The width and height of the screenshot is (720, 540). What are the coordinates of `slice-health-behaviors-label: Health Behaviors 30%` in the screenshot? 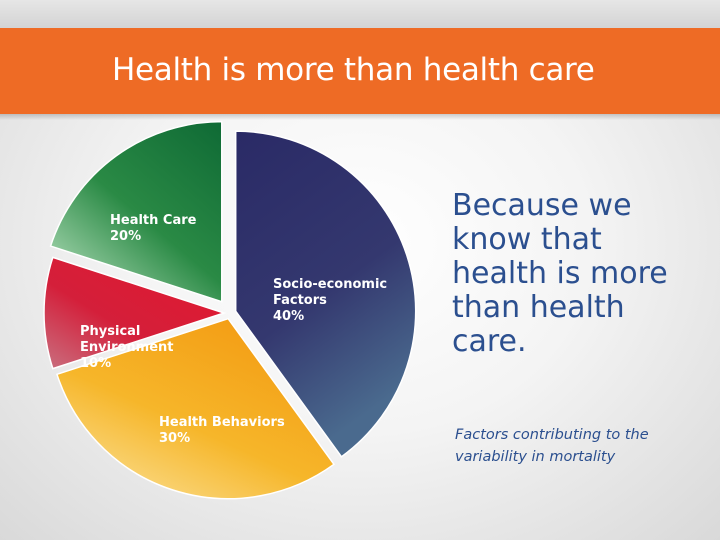 It's located at (222, 430).